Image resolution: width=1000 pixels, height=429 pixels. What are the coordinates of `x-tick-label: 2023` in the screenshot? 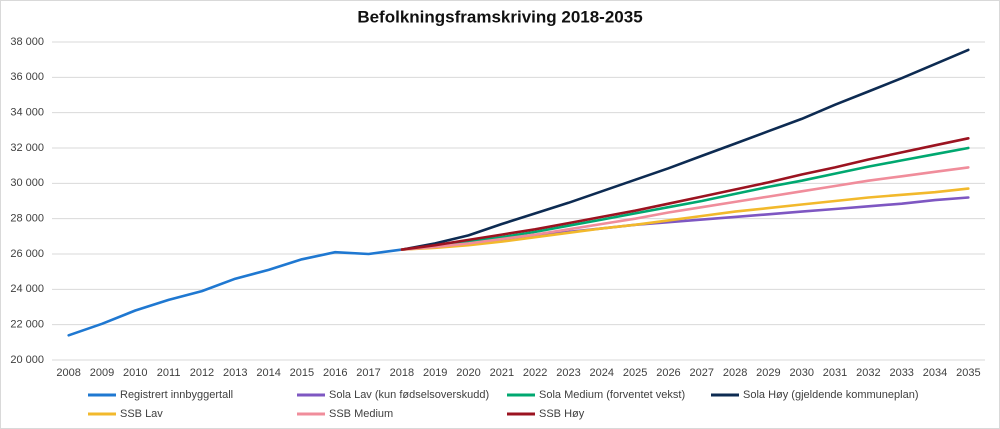 It's located at (568, 373).